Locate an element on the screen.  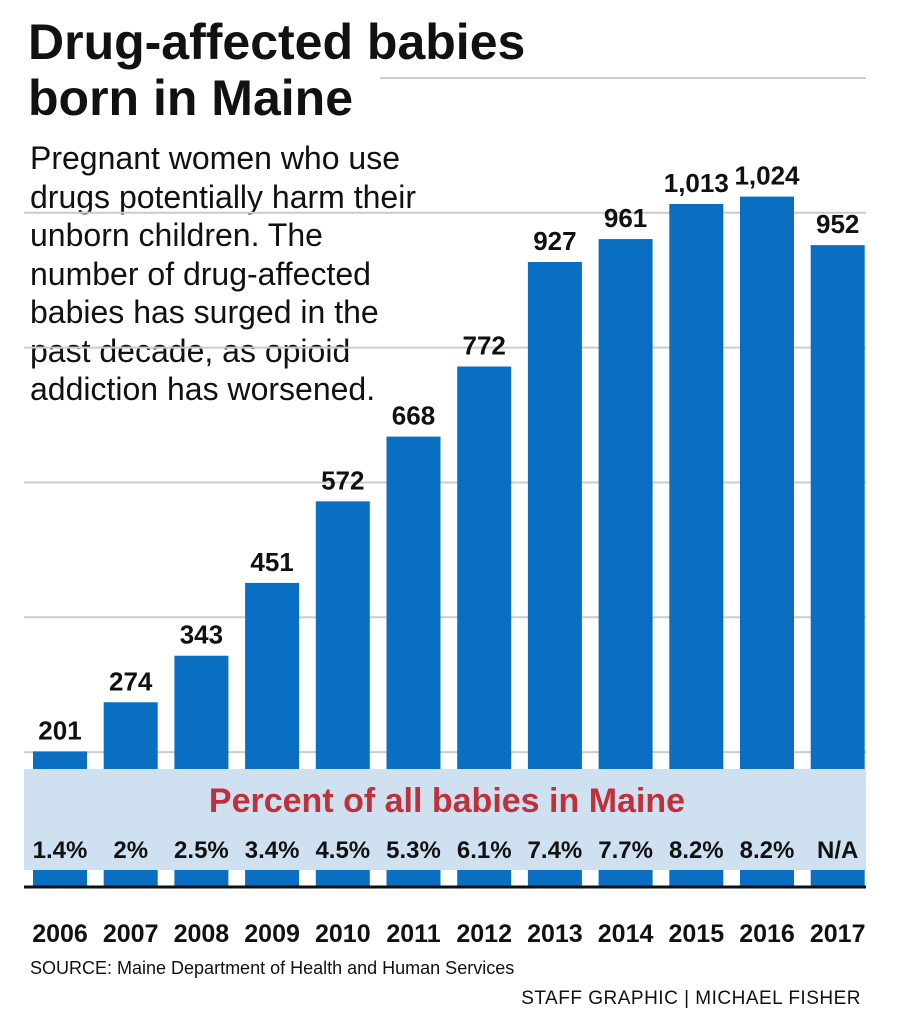
percent-band is located at coordinates (445, 819).